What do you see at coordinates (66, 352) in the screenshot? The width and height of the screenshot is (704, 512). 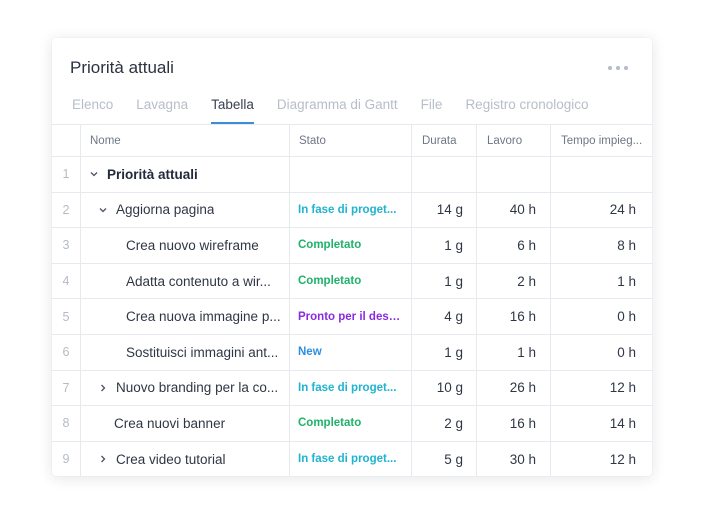 I see `row-number: 6` at bounding box center [66, 352].